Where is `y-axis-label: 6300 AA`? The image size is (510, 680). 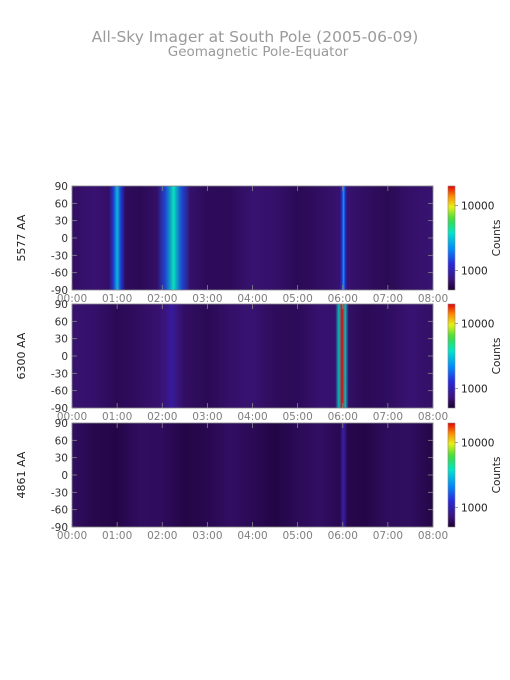 y-axis-label: 6300 AA is located at coordinates (21, 355).